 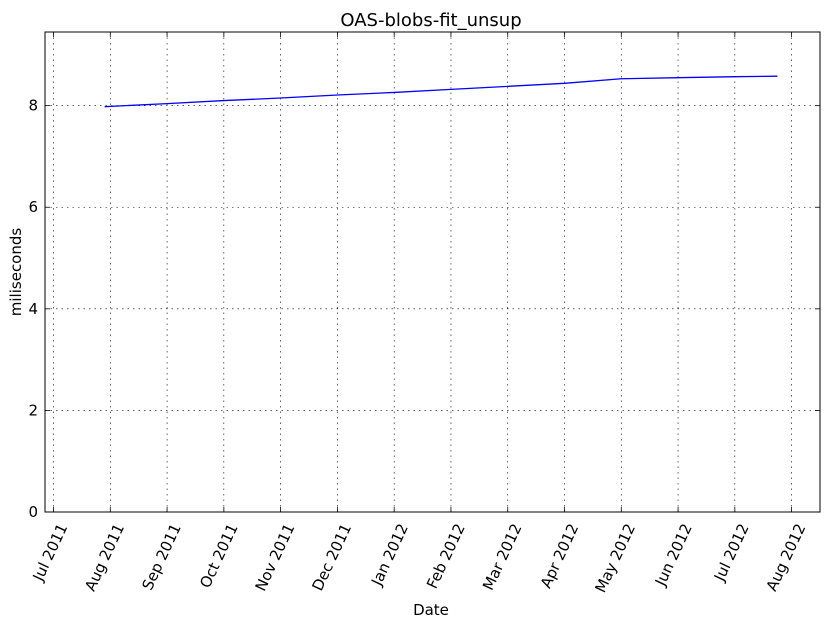 I want to click on series-layer, so click(x=441, y=91).